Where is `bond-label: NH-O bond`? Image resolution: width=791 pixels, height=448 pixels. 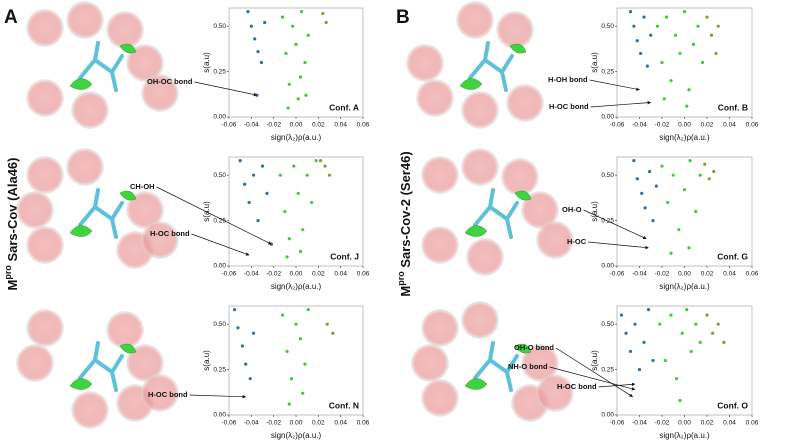
bond-label: NH-O bond is located at coordinates (528, 366).